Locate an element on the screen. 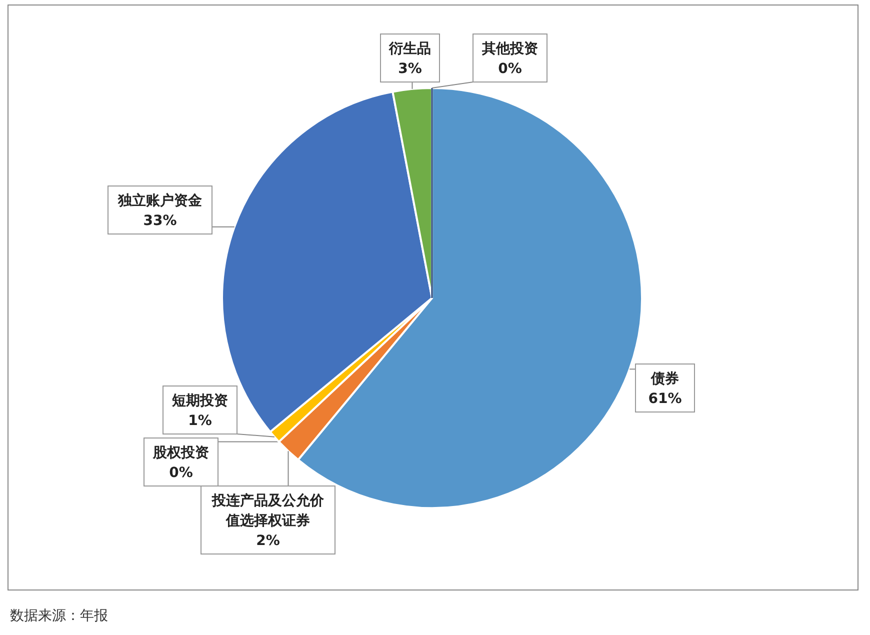 This screenshot has width=870, height=635. slice-label: 投连产品及公允价值选择权证券 is located at coordinates (268, 510).